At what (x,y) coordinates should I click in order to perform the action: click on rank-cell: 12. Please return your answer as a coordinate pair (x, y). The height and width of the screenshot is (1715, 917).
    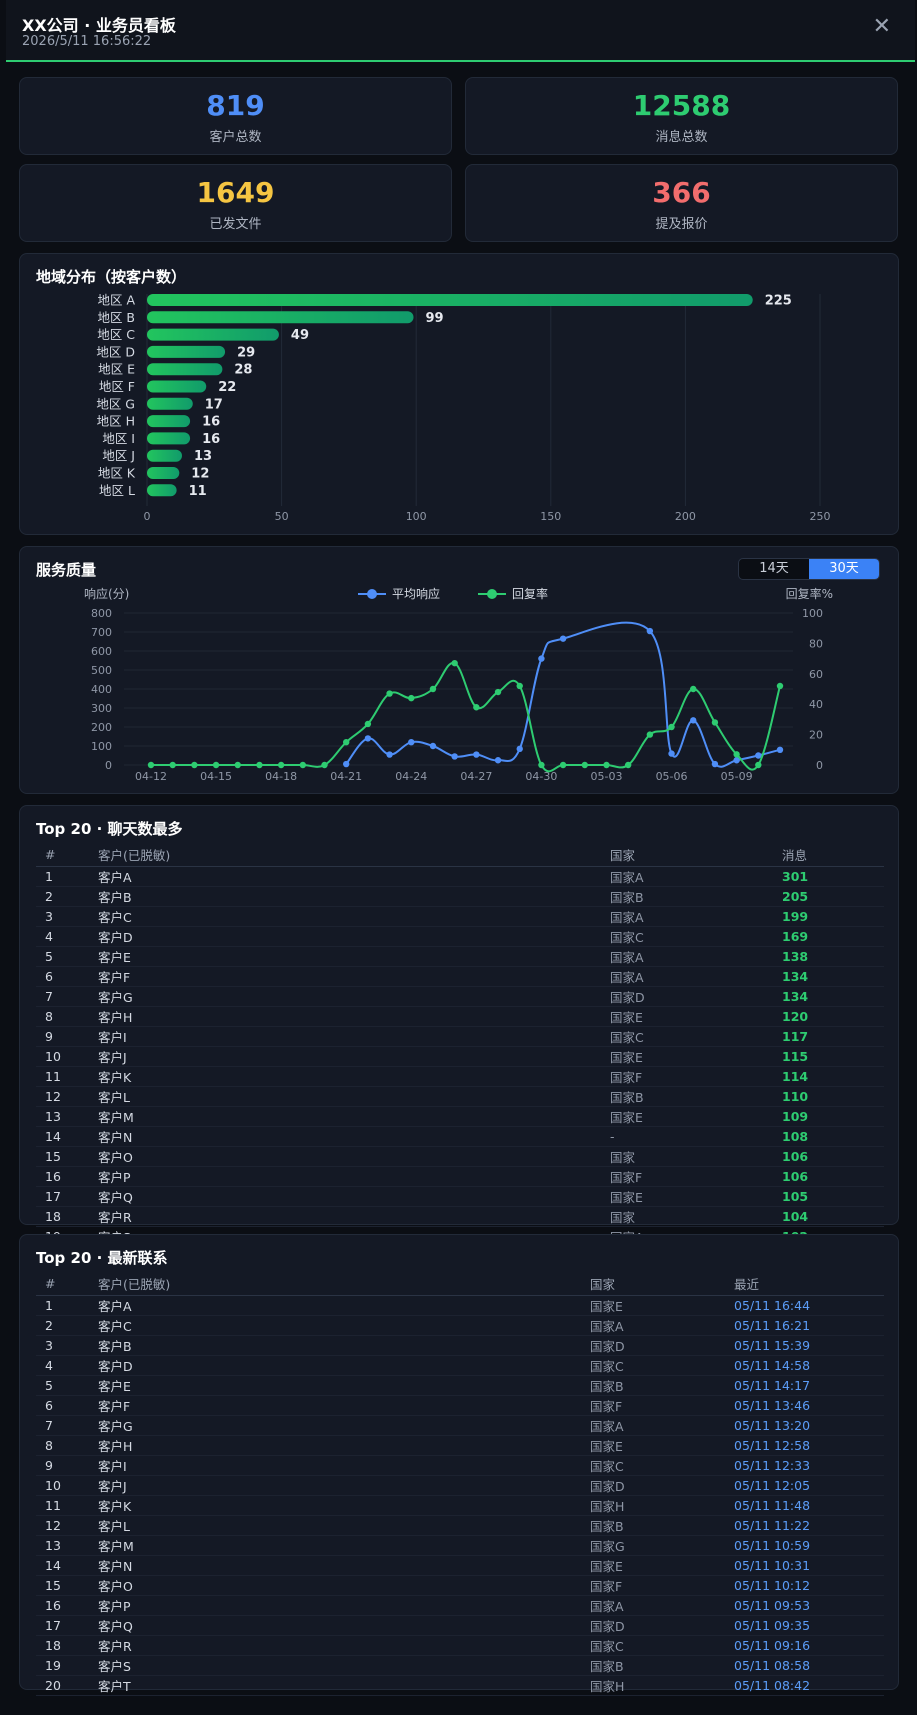
    Looking at the image, I should click on (67, 1525).